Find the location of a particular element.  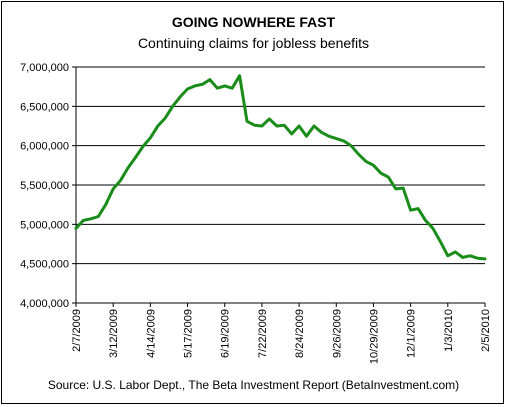

y-tick-label: 5,000,000 is located at coordinates (44, 225).